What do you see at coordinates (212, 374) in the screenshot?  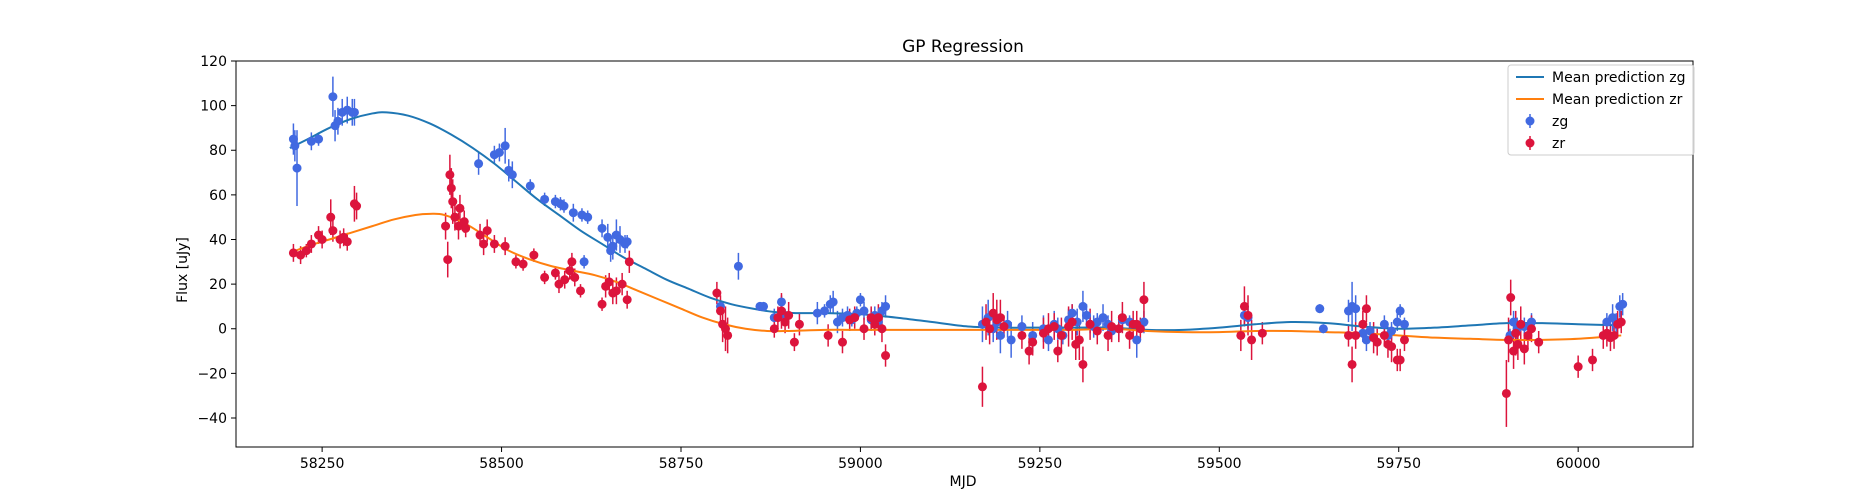 I see `y-tick-label: −20` at bounding box center [212, 374].